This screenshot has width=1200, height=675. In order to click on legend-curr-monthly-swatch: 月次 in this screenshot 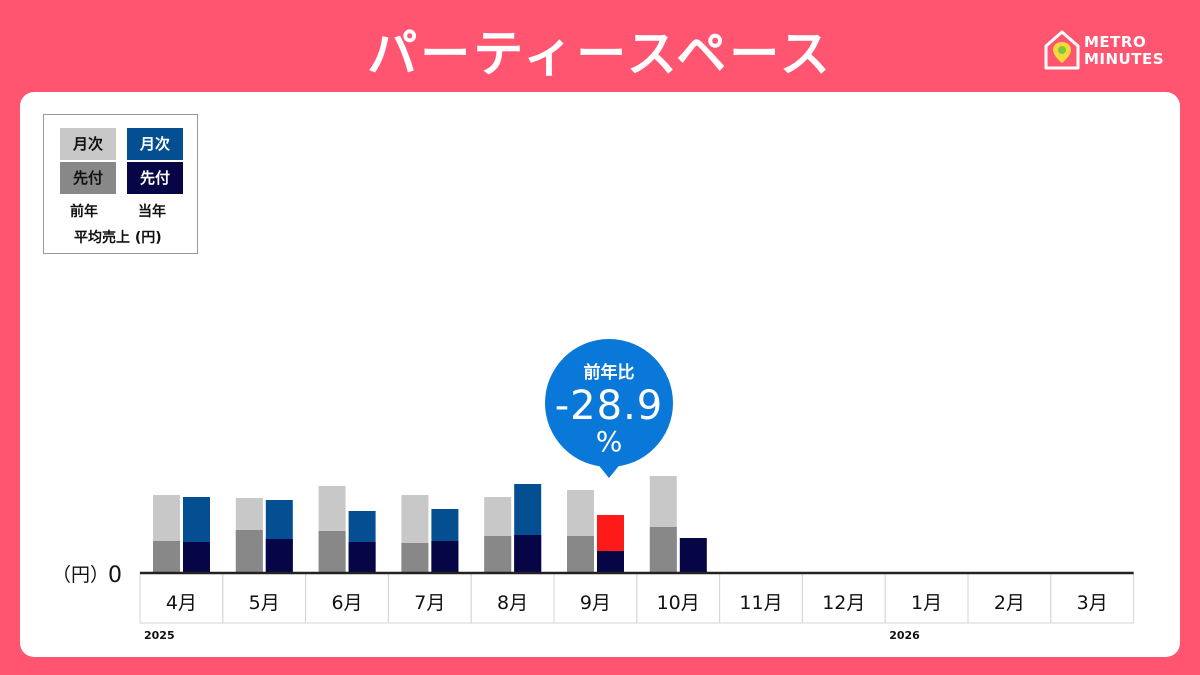, I will do `click(155, 144)`.